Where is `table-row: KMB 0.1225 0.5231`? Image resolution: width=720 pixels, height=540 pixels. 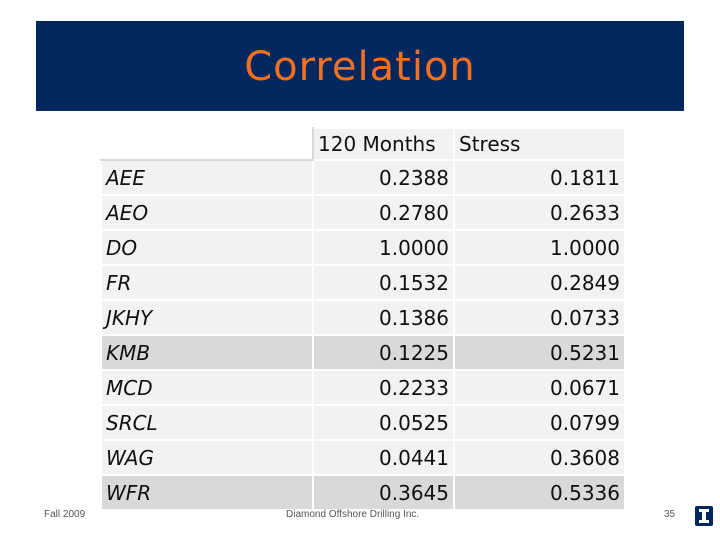 table-row: KMB 0.1225 0.5231 is located at coordinates (363, 352).